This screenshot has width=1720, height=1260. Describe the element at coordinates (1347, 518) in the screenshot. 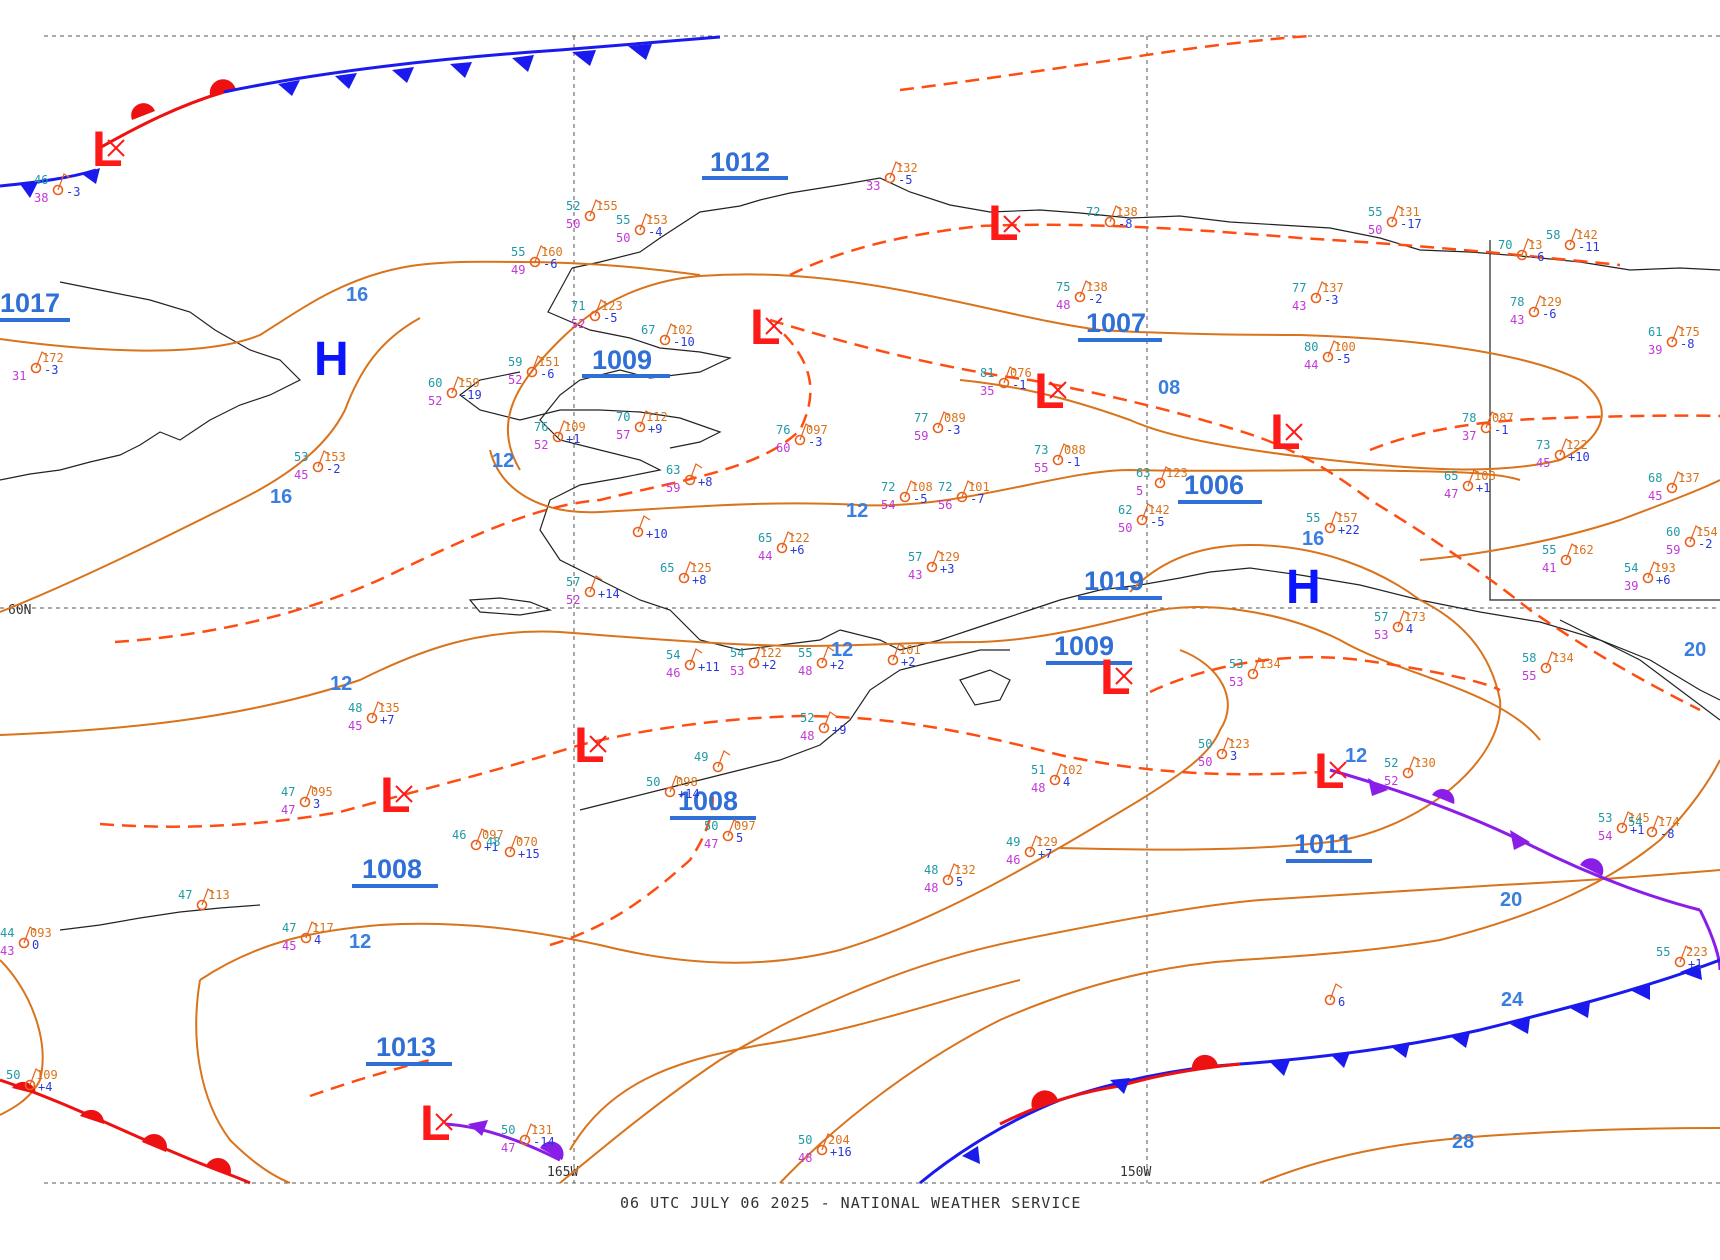

I see `station-pressure: 157` at that location.